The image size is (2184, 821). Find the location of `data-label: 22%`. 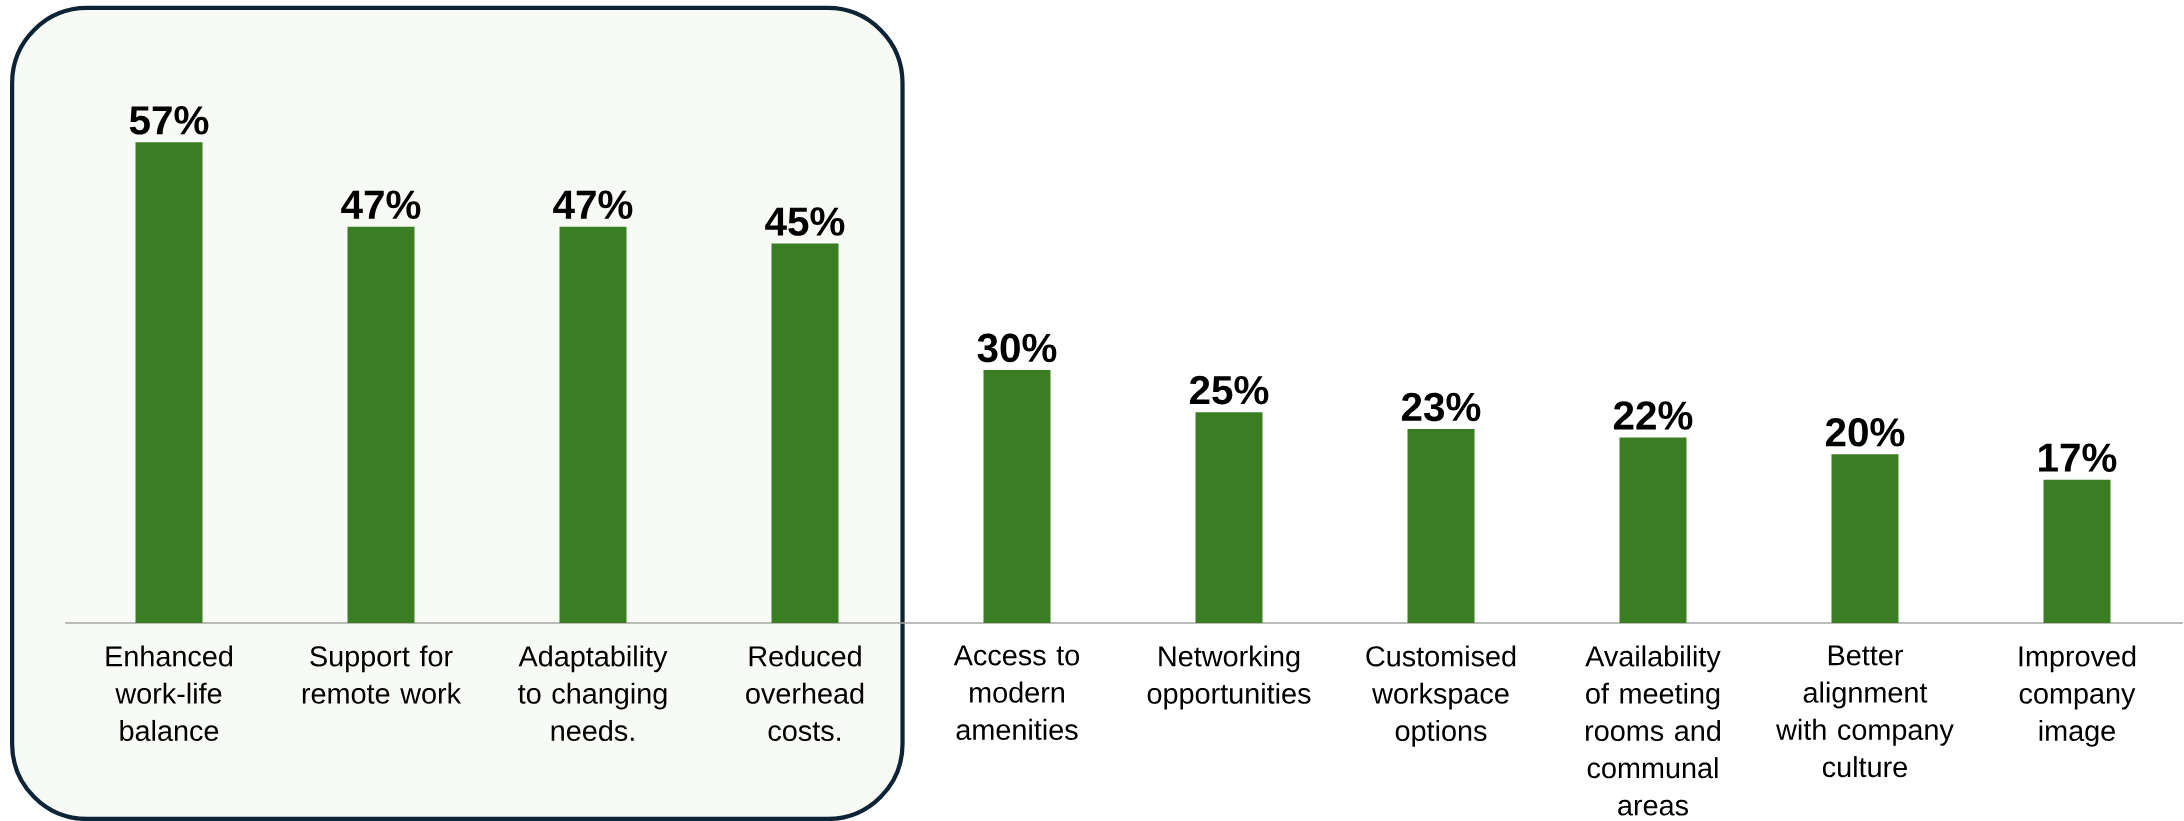

data-label: 22% is located at coordinates (1653, 415).